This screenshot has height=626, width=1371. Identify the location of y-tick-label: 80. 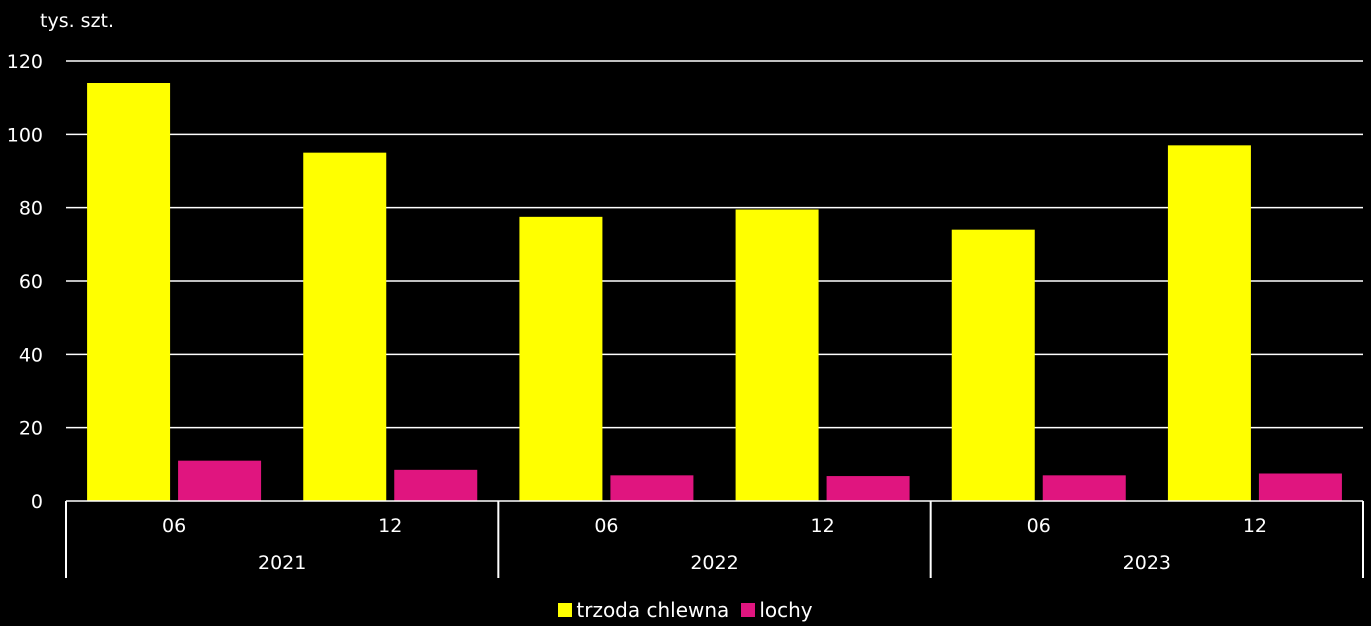
(31, 209).